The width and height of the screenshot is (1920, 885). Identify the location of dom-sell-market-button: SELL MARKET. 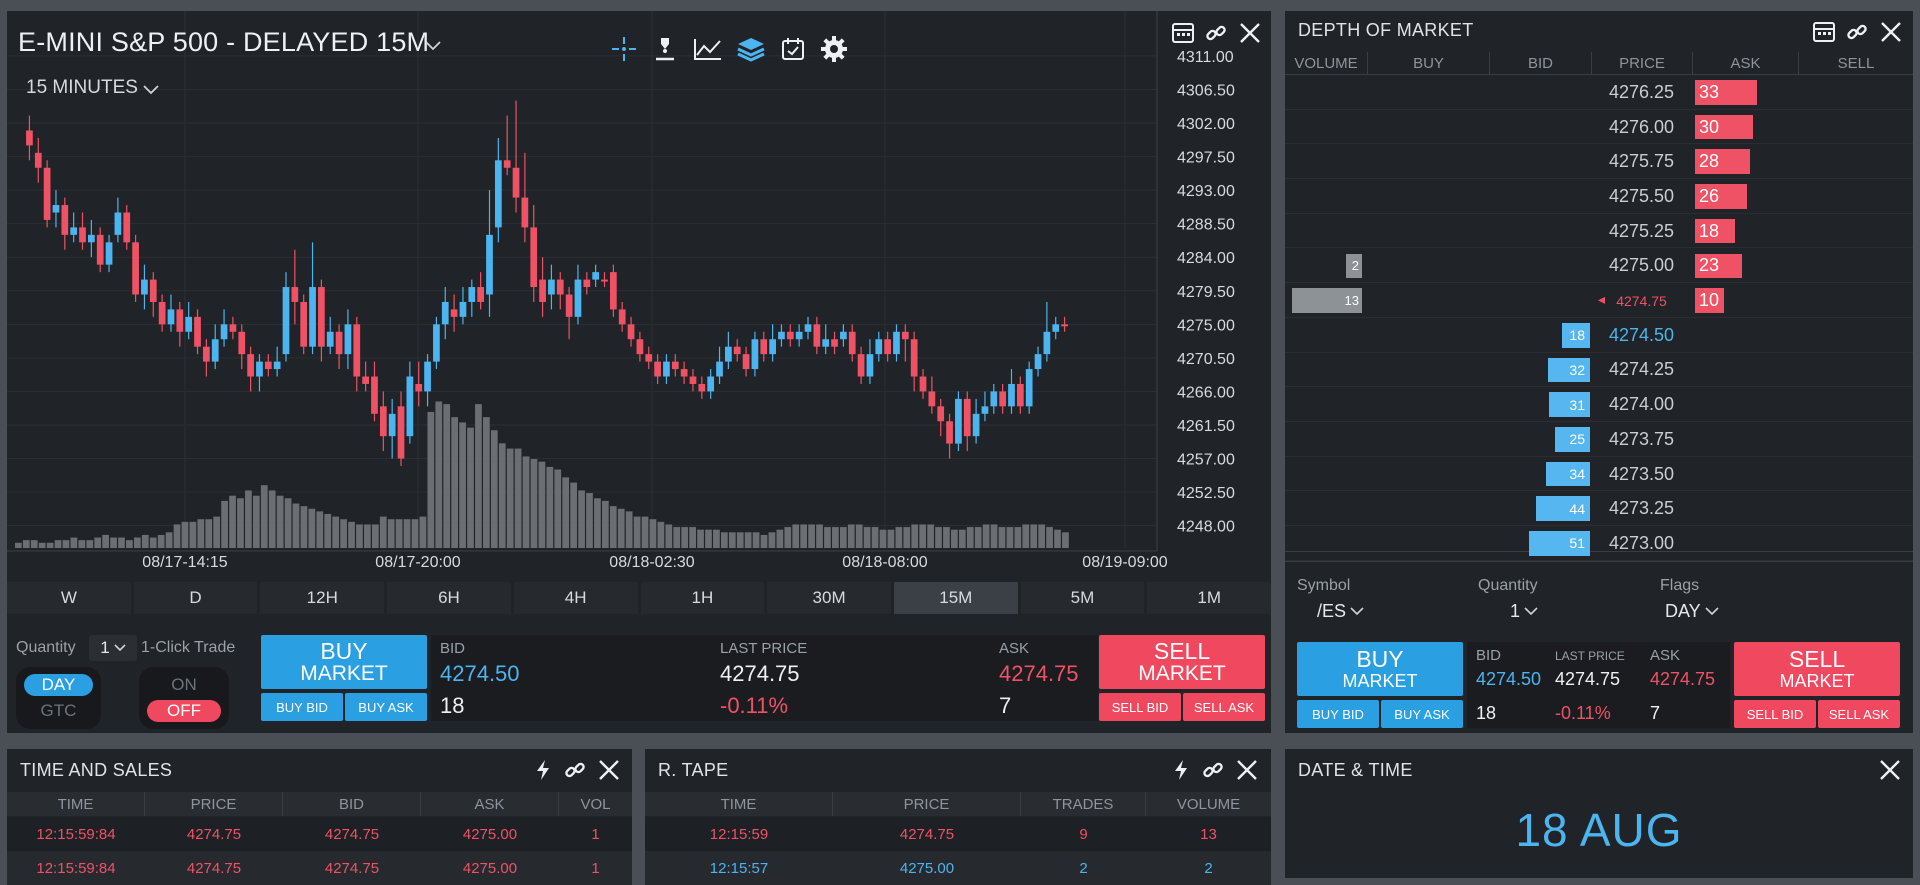
(1817, 669).